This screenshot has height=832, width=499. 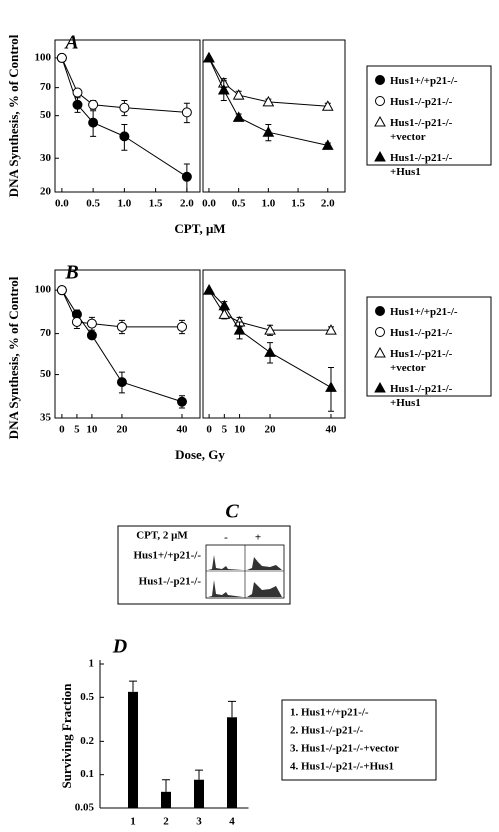 I want to click on legend-label: 1. Hus1+/+p21-/-, so click(x=329, y=713).